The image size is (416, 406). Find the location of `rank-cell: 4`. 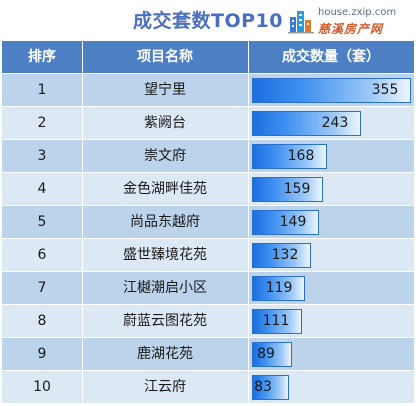

rank-cell: 4 is located at coordinates (42, 189).